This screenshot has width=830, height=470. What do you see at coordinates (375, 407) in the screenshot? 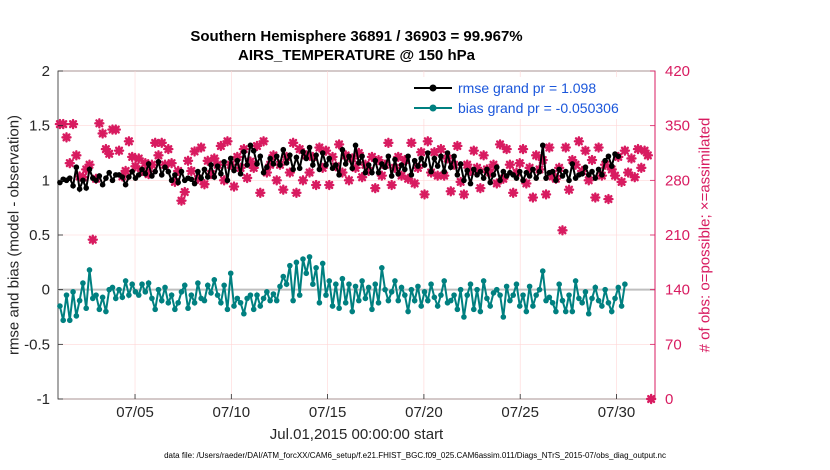
I see `x-axis: 07/05 07/10 07/15 07/20 07/25 07/30` at bounding box center [375, 407].